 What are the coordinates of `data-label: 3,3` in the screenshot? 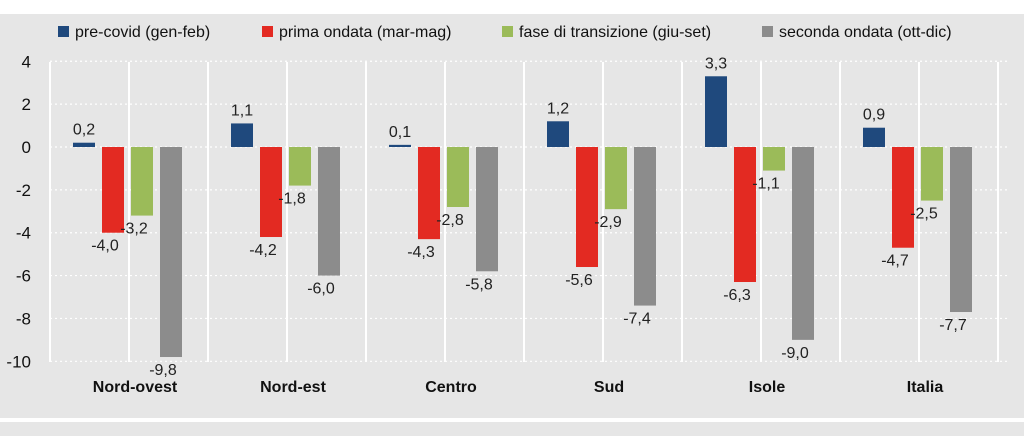 It's located at (716, 63).